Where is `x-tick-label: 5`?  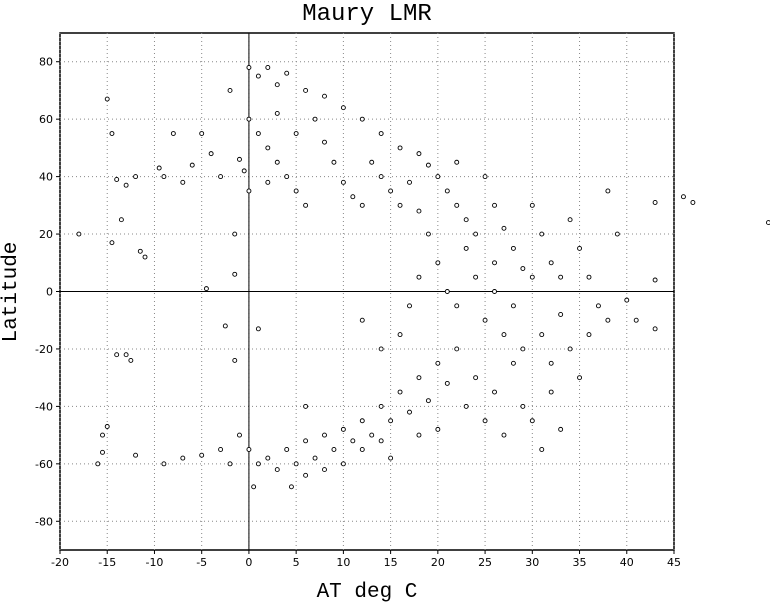
x-tick-label: 5 is located at coordinates (296, 562).